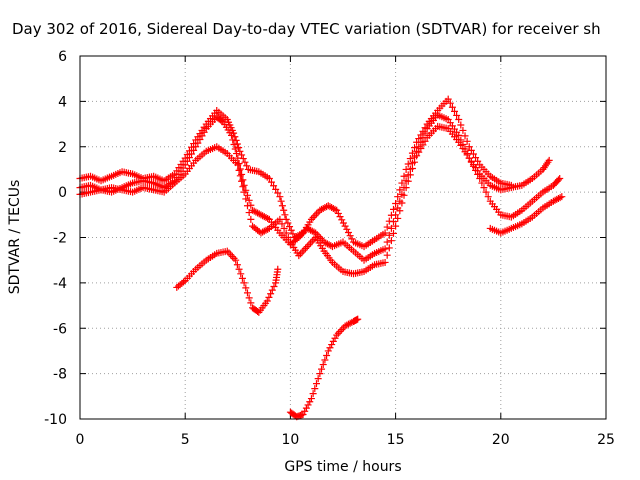 The width and height of the screenshot is (640, 480). Describe the element at coordinates (606, 440) in the screenshot. I see `x-tick-label: 25` at that location.